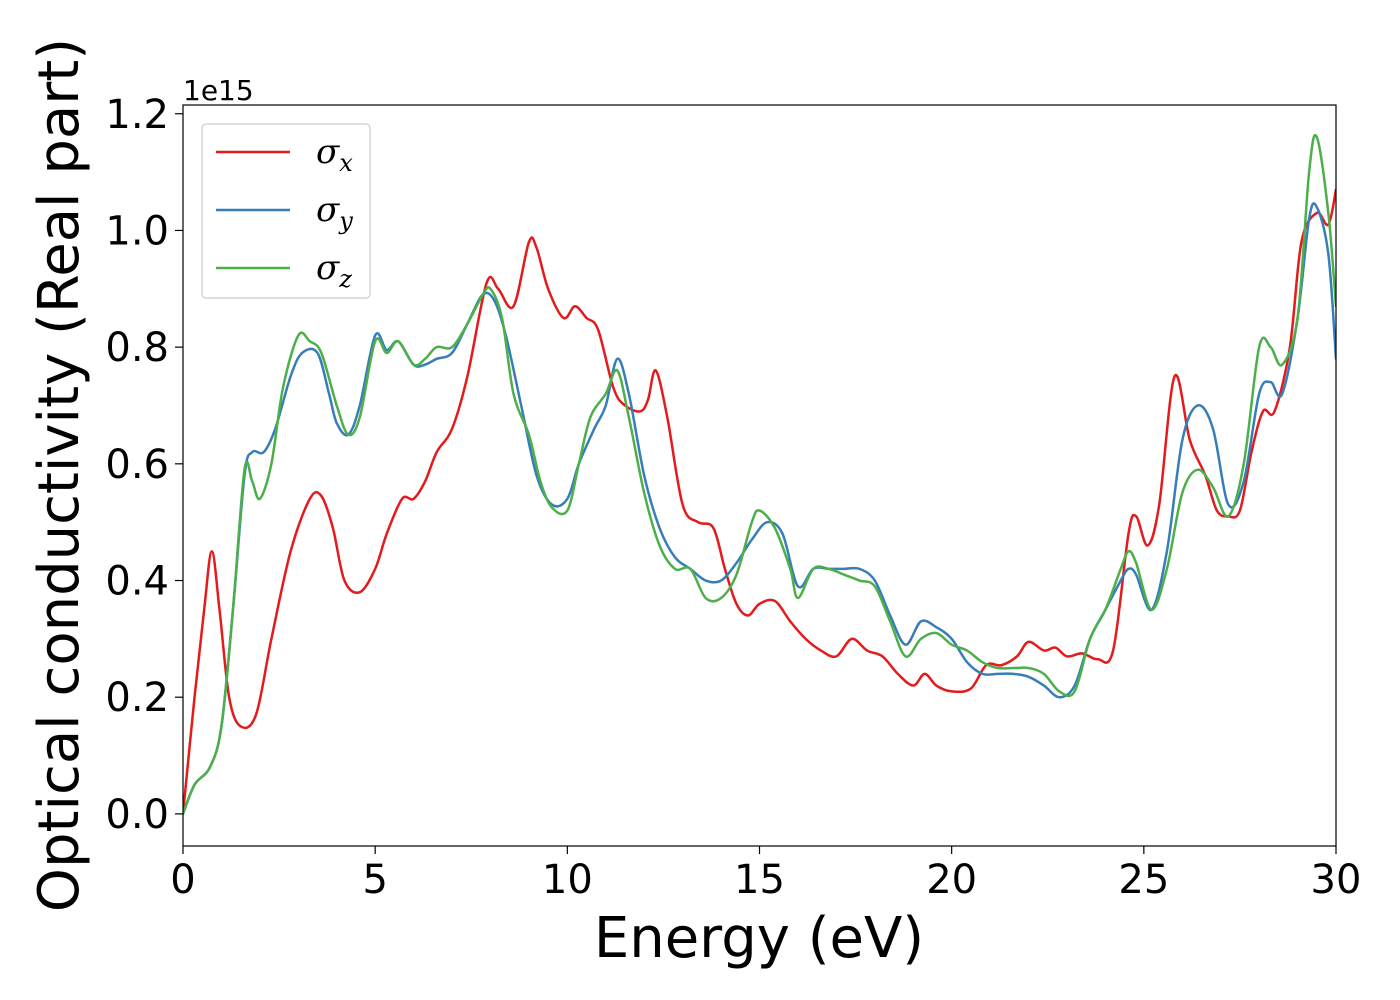 This screenshot has height=1000, width=1400. Describe the element at coordinates (334, 154) in the screenshot. I see `legend-label-x: σx` at that location.